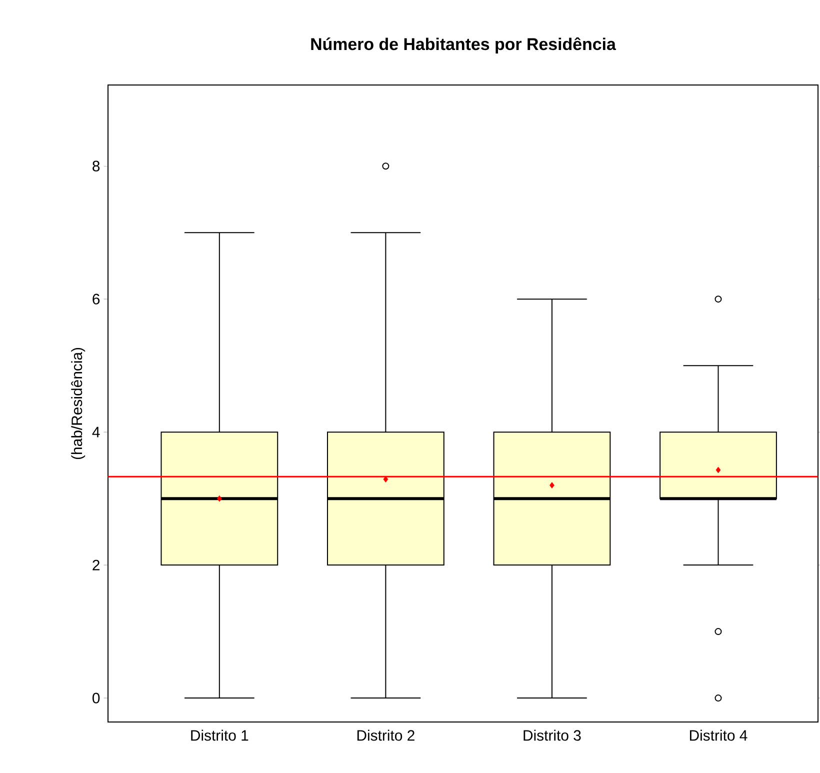  I want to click on y-tick-label: 8, so click(96, 166).